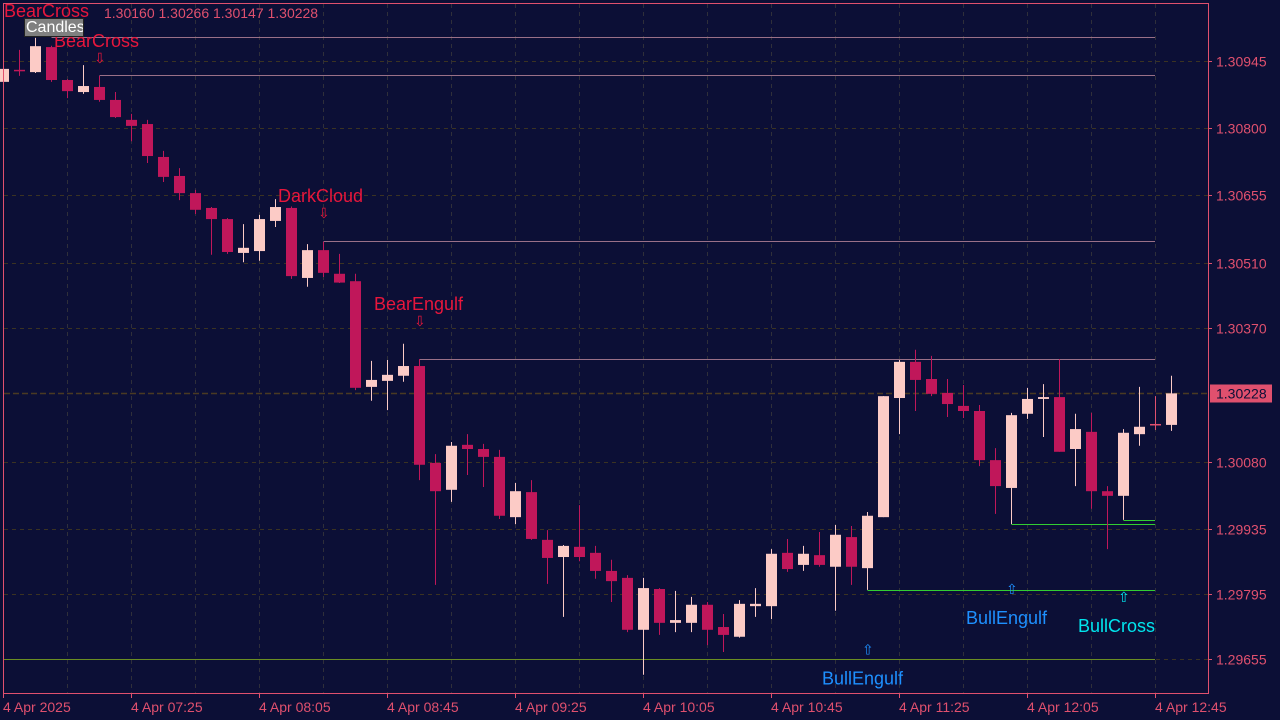 The width and height of the screenshot is (1280, 720). What do you see at coordinates (211, 13) in the screenshot?
I see `ohlc-readout: 1.30160 1.30266 1.30147 1.30228` at bounding box center [211, 13].